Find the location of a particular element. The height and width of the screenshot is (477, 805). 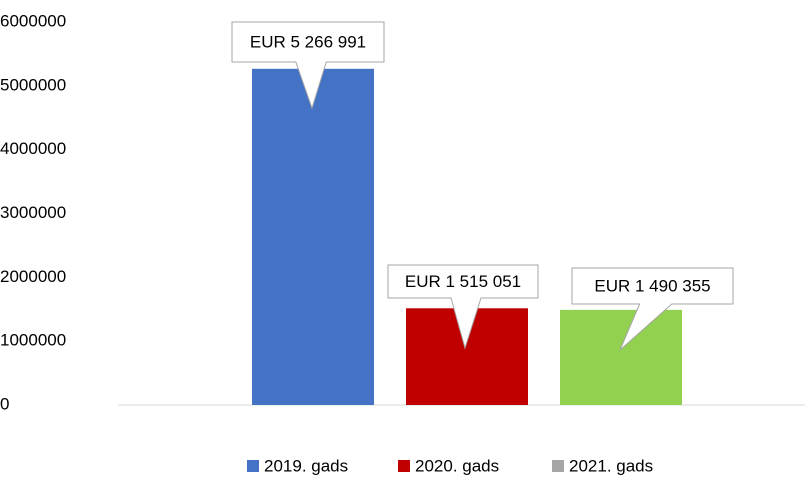

data-label: EUR 1 490 355 is located at coordinates (652, 285).